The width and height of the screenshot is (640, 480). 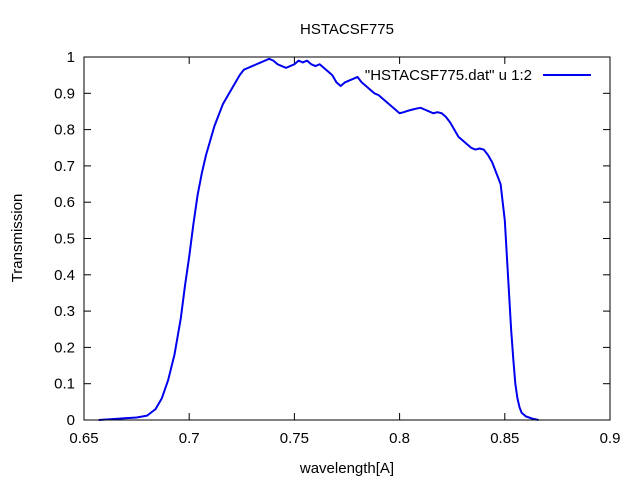 What do you see at coordinates (64, 275) in the screenshot?
I see `y-tick-label: 0.4` at bounding box center [64, 275].